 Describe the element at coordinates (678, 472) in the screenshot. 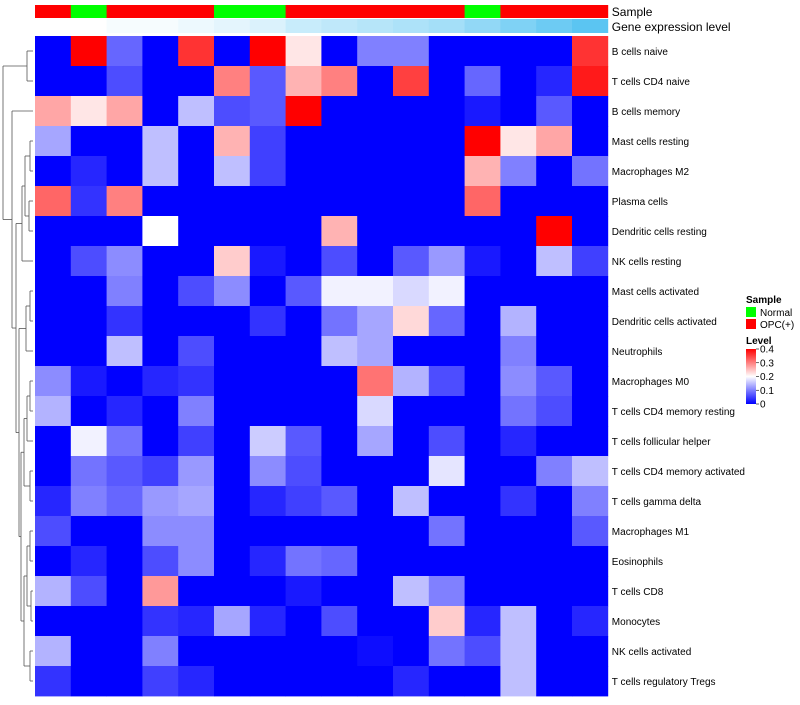

I see `row-label: T cells CD4 memory activated` at that location.